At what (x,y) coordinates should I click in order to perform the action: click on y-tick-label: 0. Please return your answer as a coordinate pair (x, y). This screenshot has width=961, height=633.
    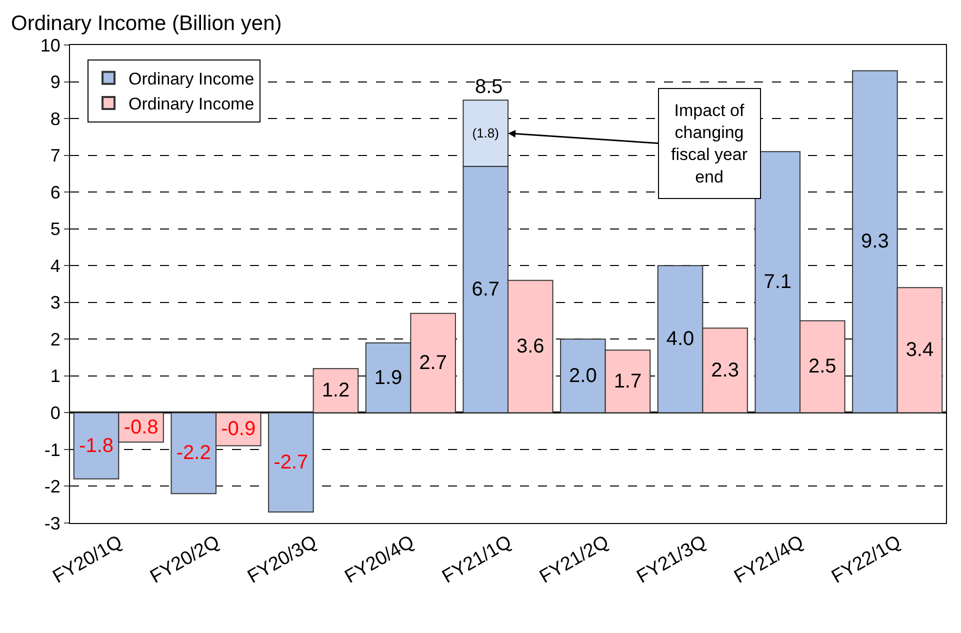
    Looking at the image, I should click on (55, 412).